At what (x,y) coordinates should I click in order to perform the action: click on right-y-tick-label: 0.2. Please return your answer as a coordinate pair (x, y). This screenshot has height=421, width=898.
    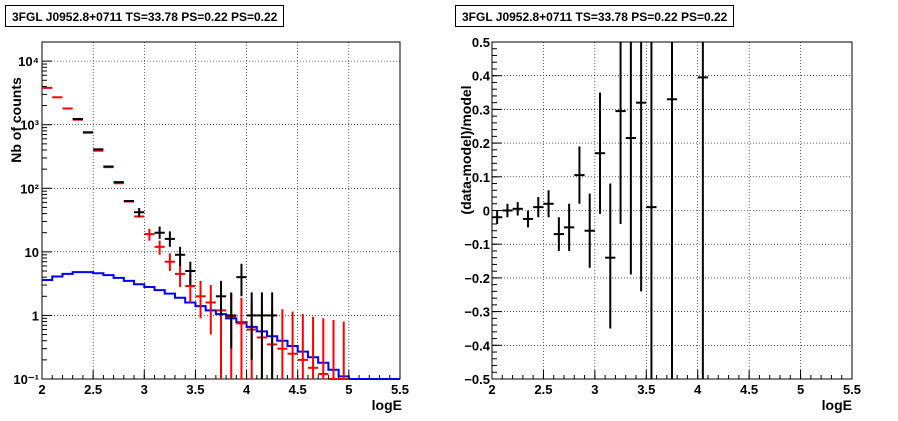
    Looking at the image, I should click on (481, 143).